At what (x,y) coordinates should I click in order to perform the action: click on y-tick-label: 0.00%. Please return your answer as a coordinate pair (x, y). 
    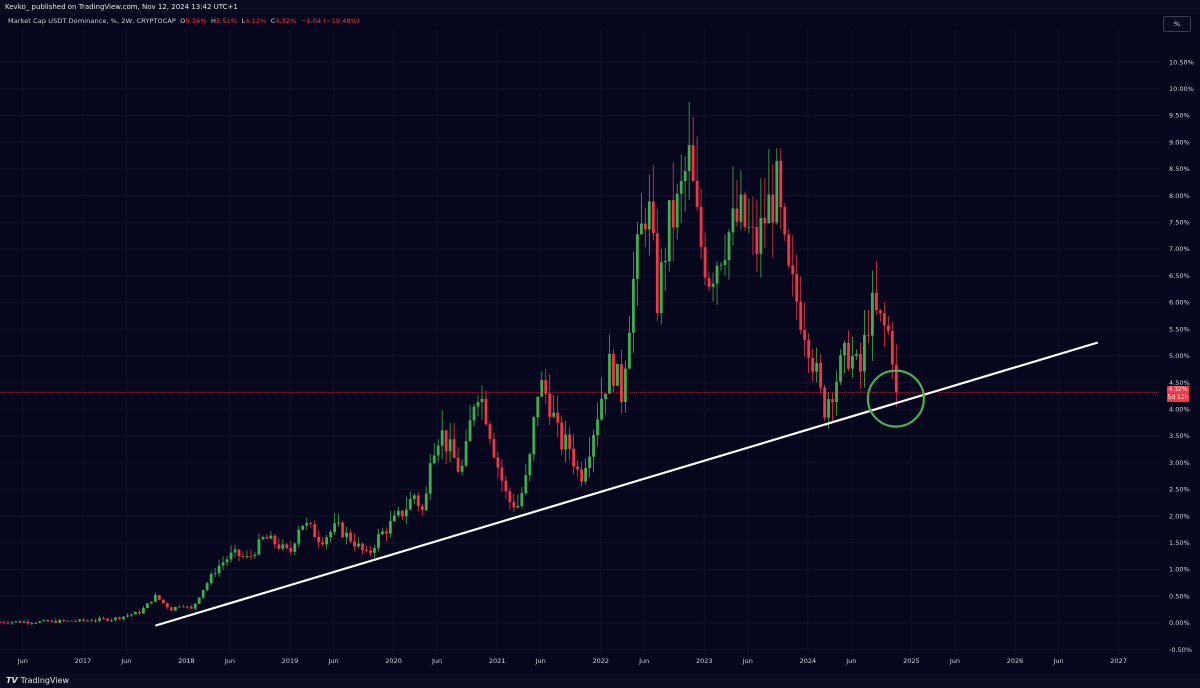
    Looking at the image, I should click on (1179, 623).